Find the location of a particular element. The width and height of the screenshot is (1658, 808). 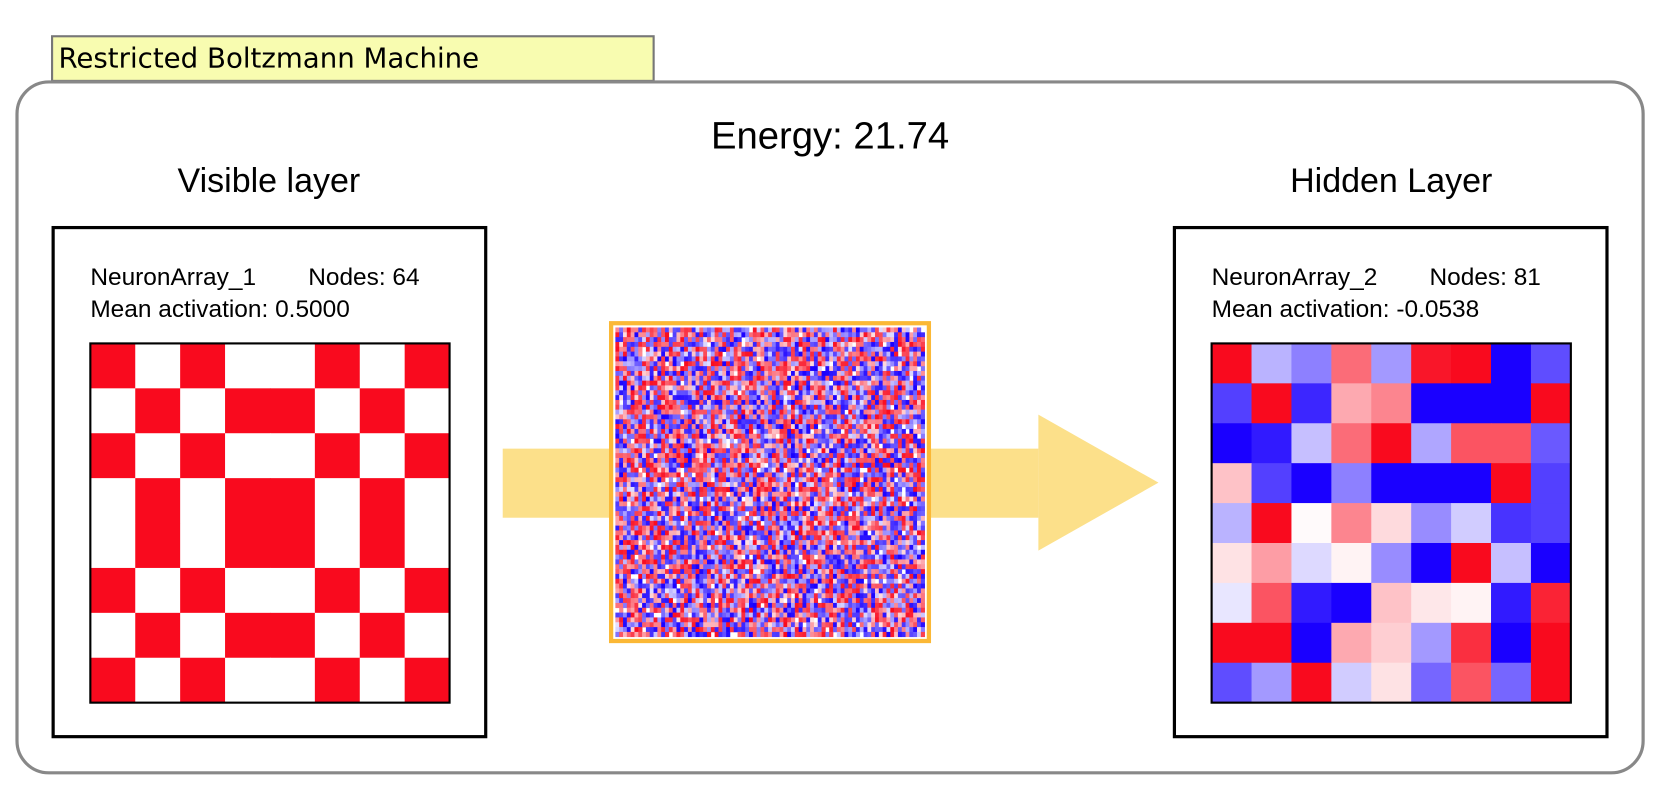

weight-matrix is located at coordinates (770, 482).